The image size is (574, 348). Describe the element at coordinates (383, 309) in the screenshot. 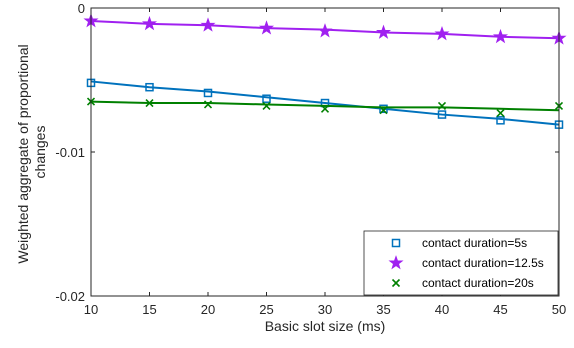

I see `x-tick-label: 35` at that location.